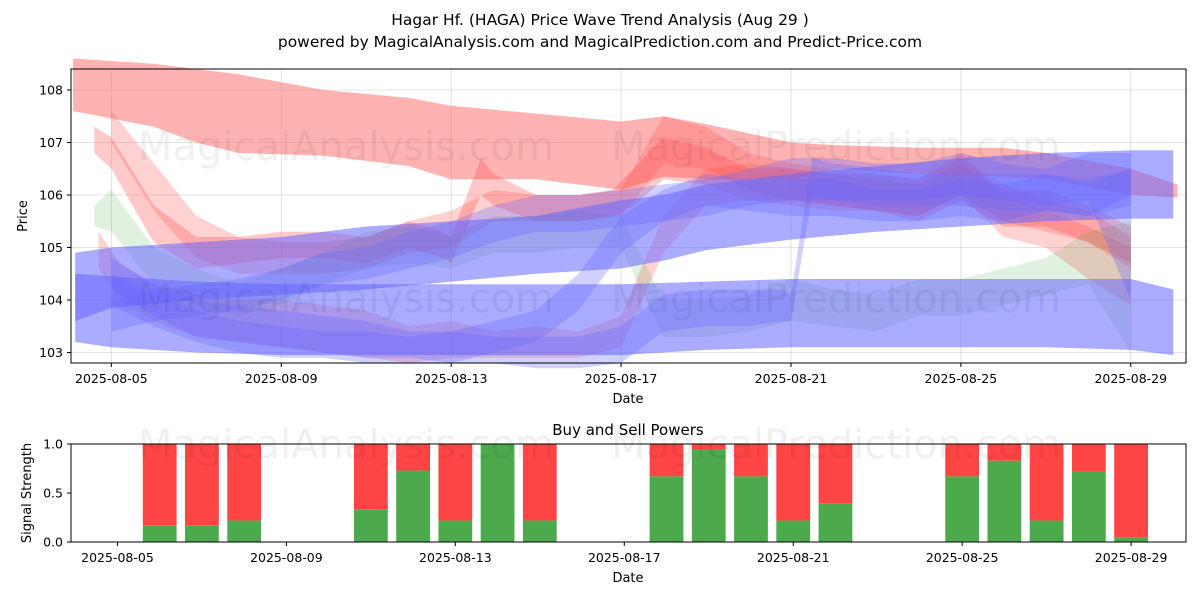 The width and height of the screenshot is (1200, 600). I want to click on signal-y-axis-label: Signal Strength, so click(27, 493).